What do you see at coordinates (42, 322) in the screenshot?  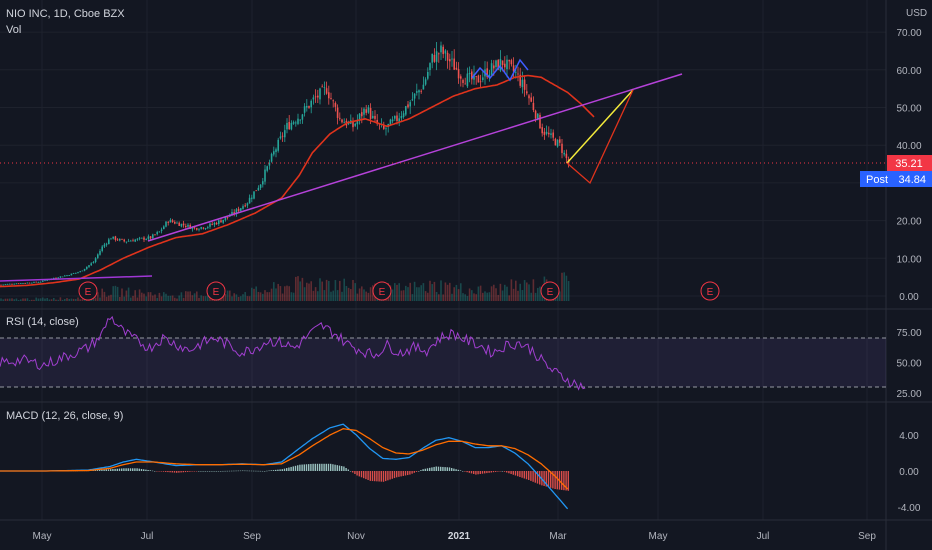 I see `rsi-title: RSI (14, close)` at bounding box center [42, 322].